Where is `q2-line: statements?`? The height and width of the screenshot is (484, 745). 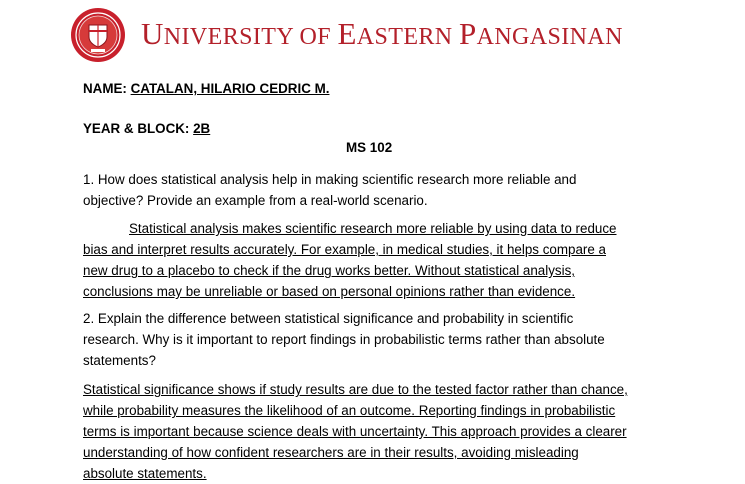 q2-line: statements? is located at coordinates (119, 360).